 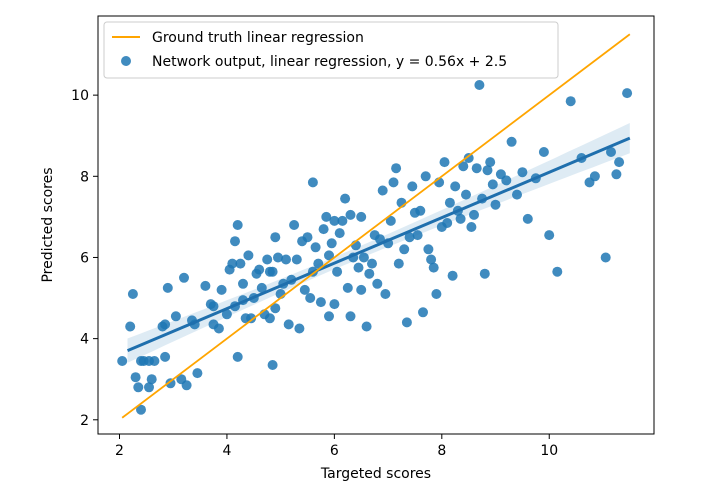 I want to click on x-tick-label: 10, so click(x=549, y=451).